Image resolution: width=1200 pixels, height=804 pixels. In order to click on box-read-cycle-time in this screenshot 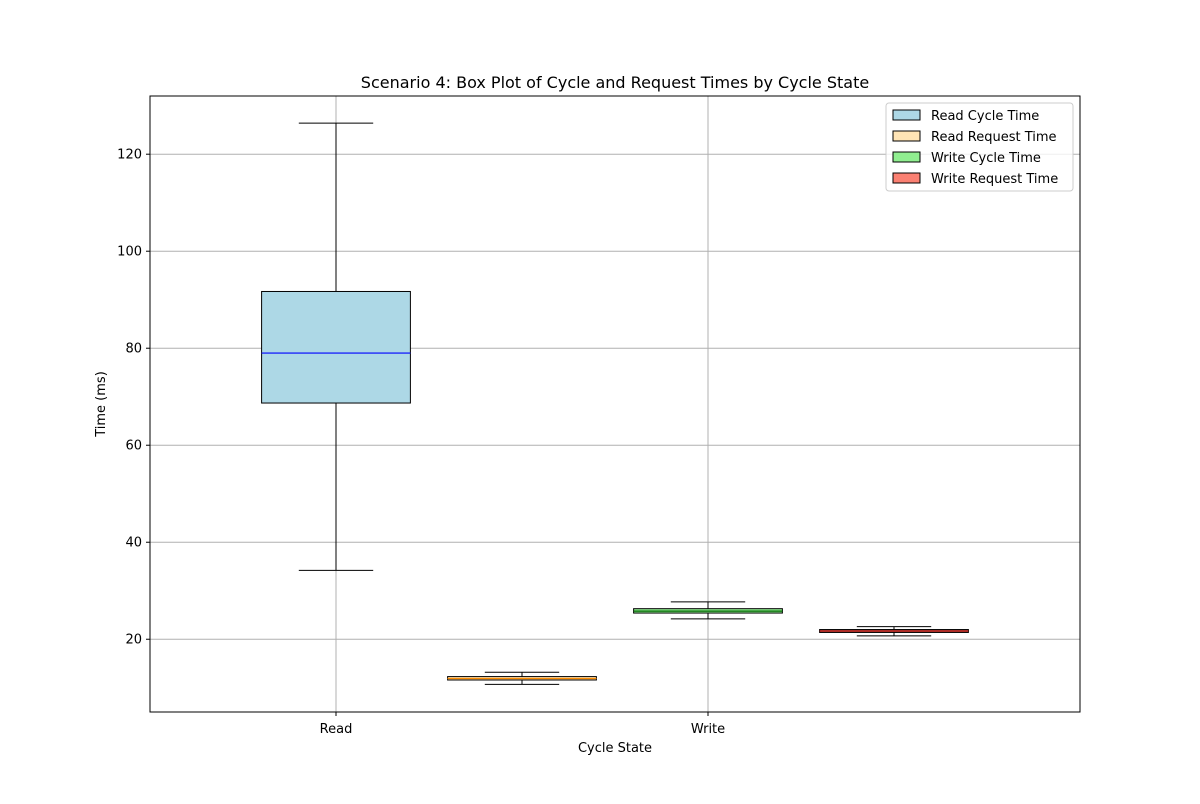, I will do `click(336, 346)`.